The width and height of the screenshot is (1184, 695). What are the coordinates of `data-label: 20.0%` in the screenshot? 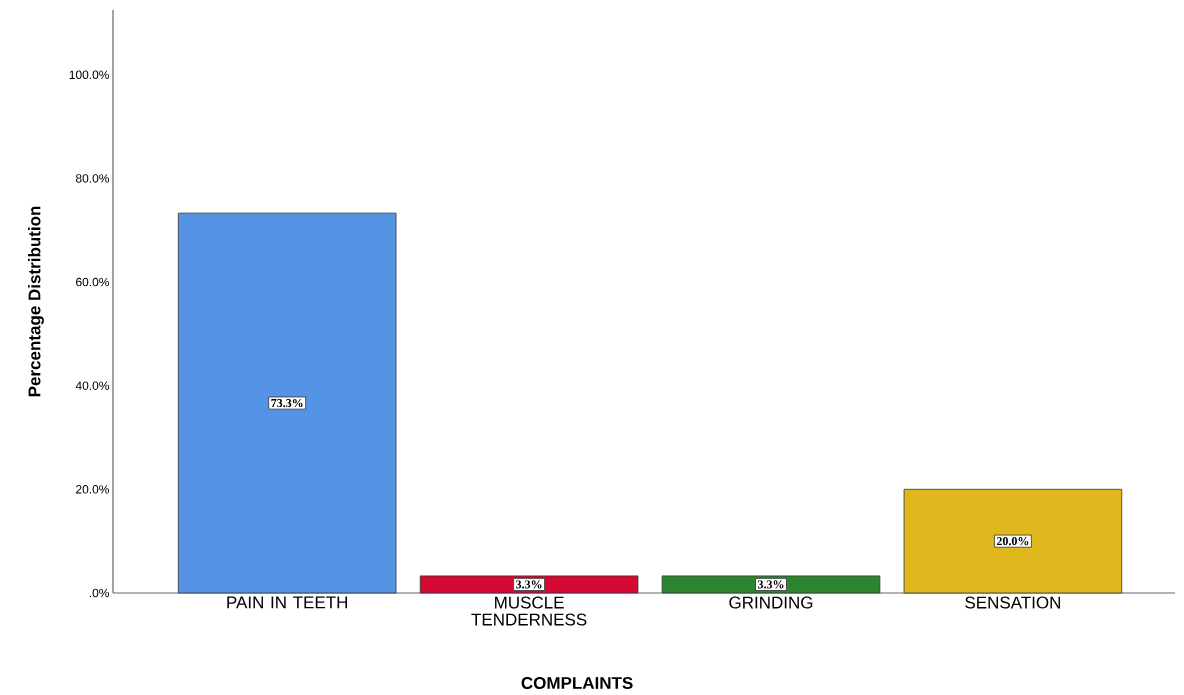 It's located at (1012, 541).